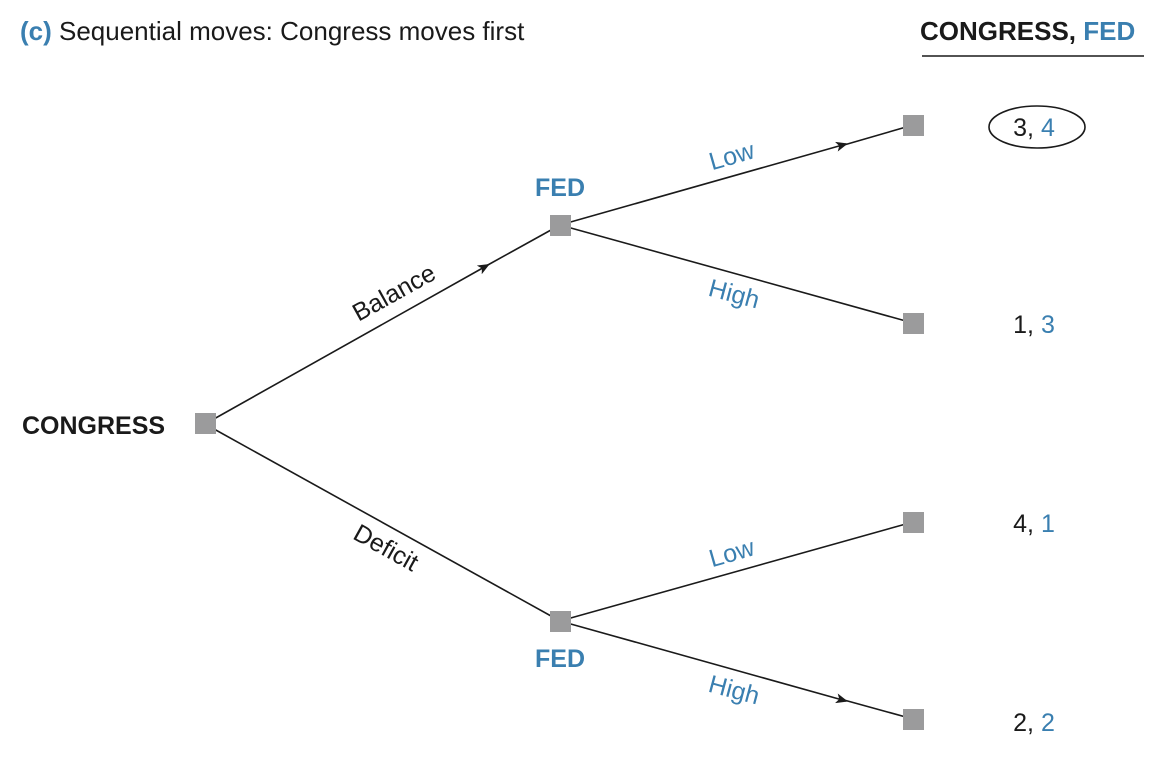 The height and width of the screenshot is (778, 1164). I want to click on edge-deficit, so click(382, 522).